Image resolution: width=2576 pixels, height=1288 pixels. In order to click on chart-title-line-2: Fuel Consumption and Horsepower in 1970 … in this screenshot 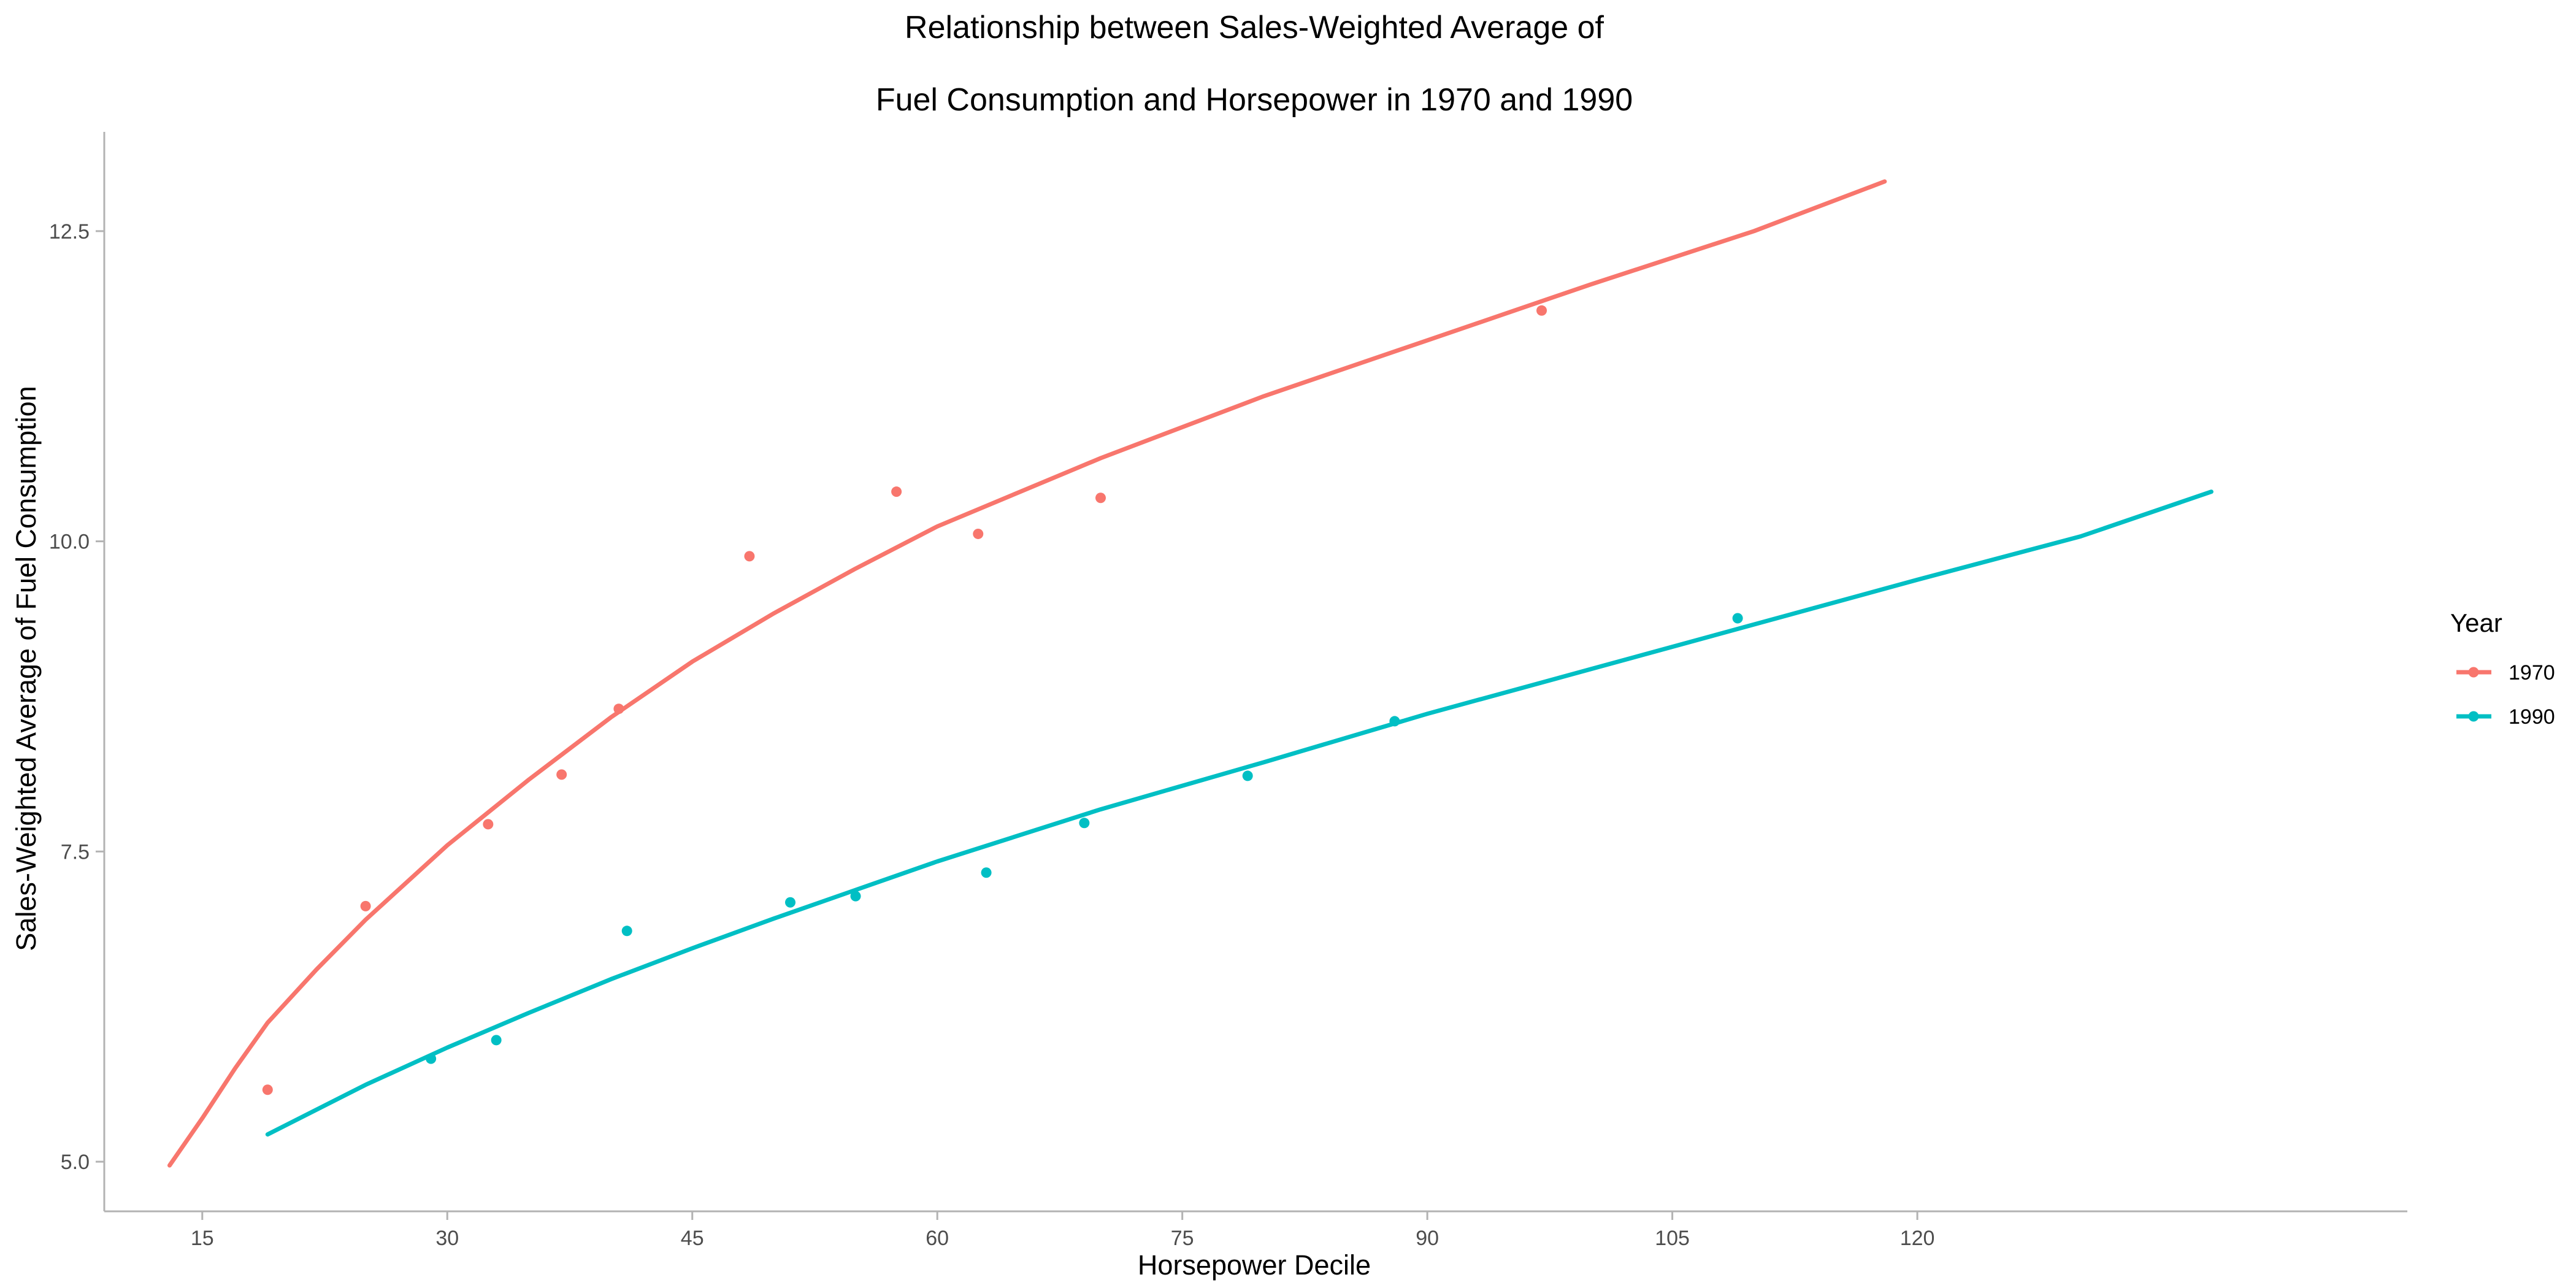, I will do `click(1254, 100)`.